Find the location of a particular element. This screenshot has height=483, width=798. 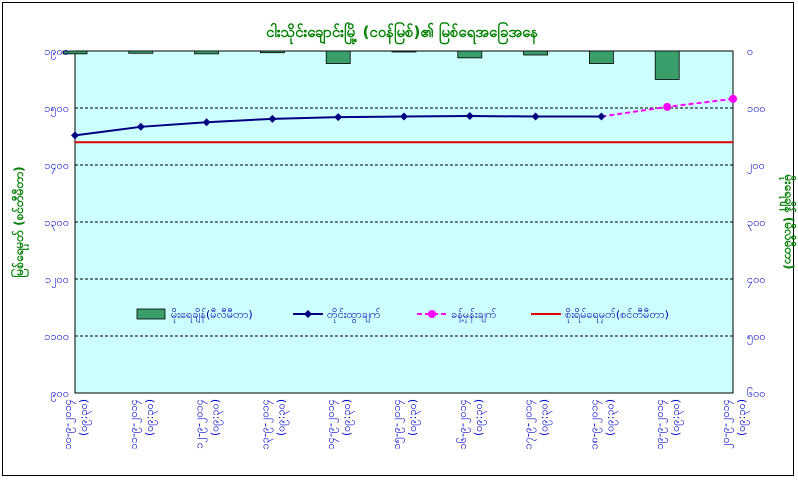

y-tick-right: ၁၀၀ is located at coordinates (756, 108).